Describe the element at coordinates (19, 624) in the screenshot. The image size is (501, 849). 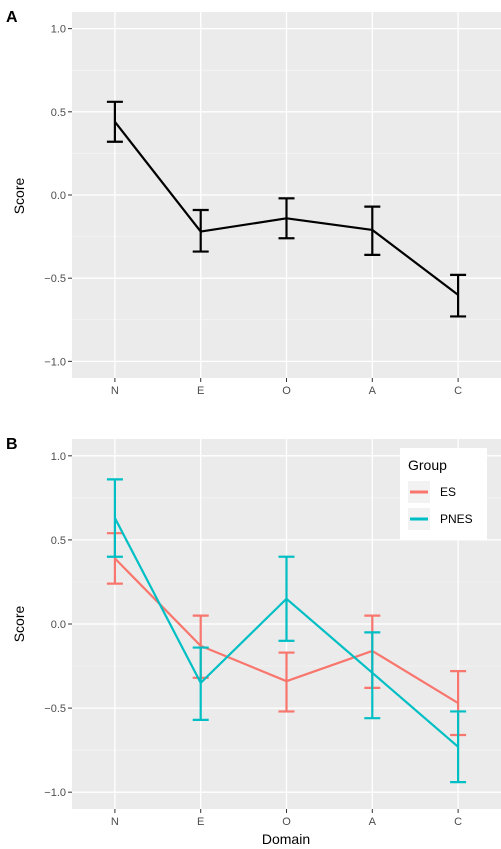
I see `panel-b-y-axis-title: Score` at that location.